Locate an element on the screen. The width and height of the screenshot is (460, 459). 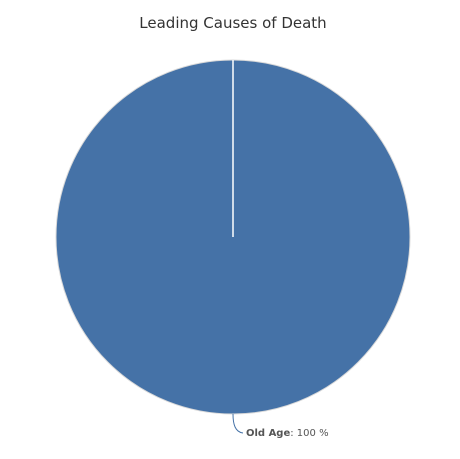
data-label-value: : 100 % is located at coordinates (309, 433).